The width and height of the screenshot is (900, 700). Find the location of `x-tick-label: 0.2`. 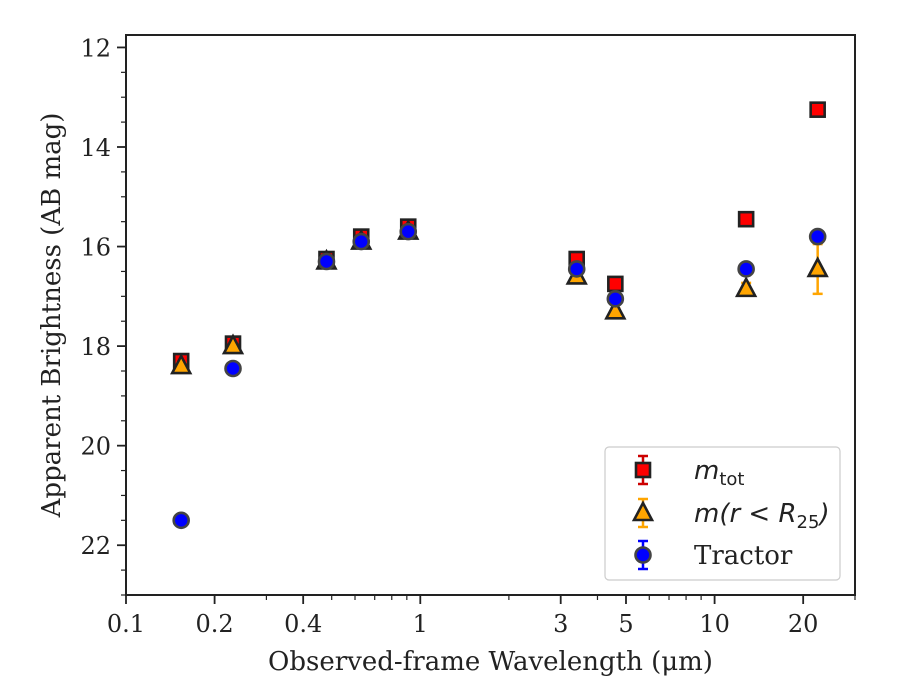

x-tick-label: 0.2 is located at coordinates (215, 624).